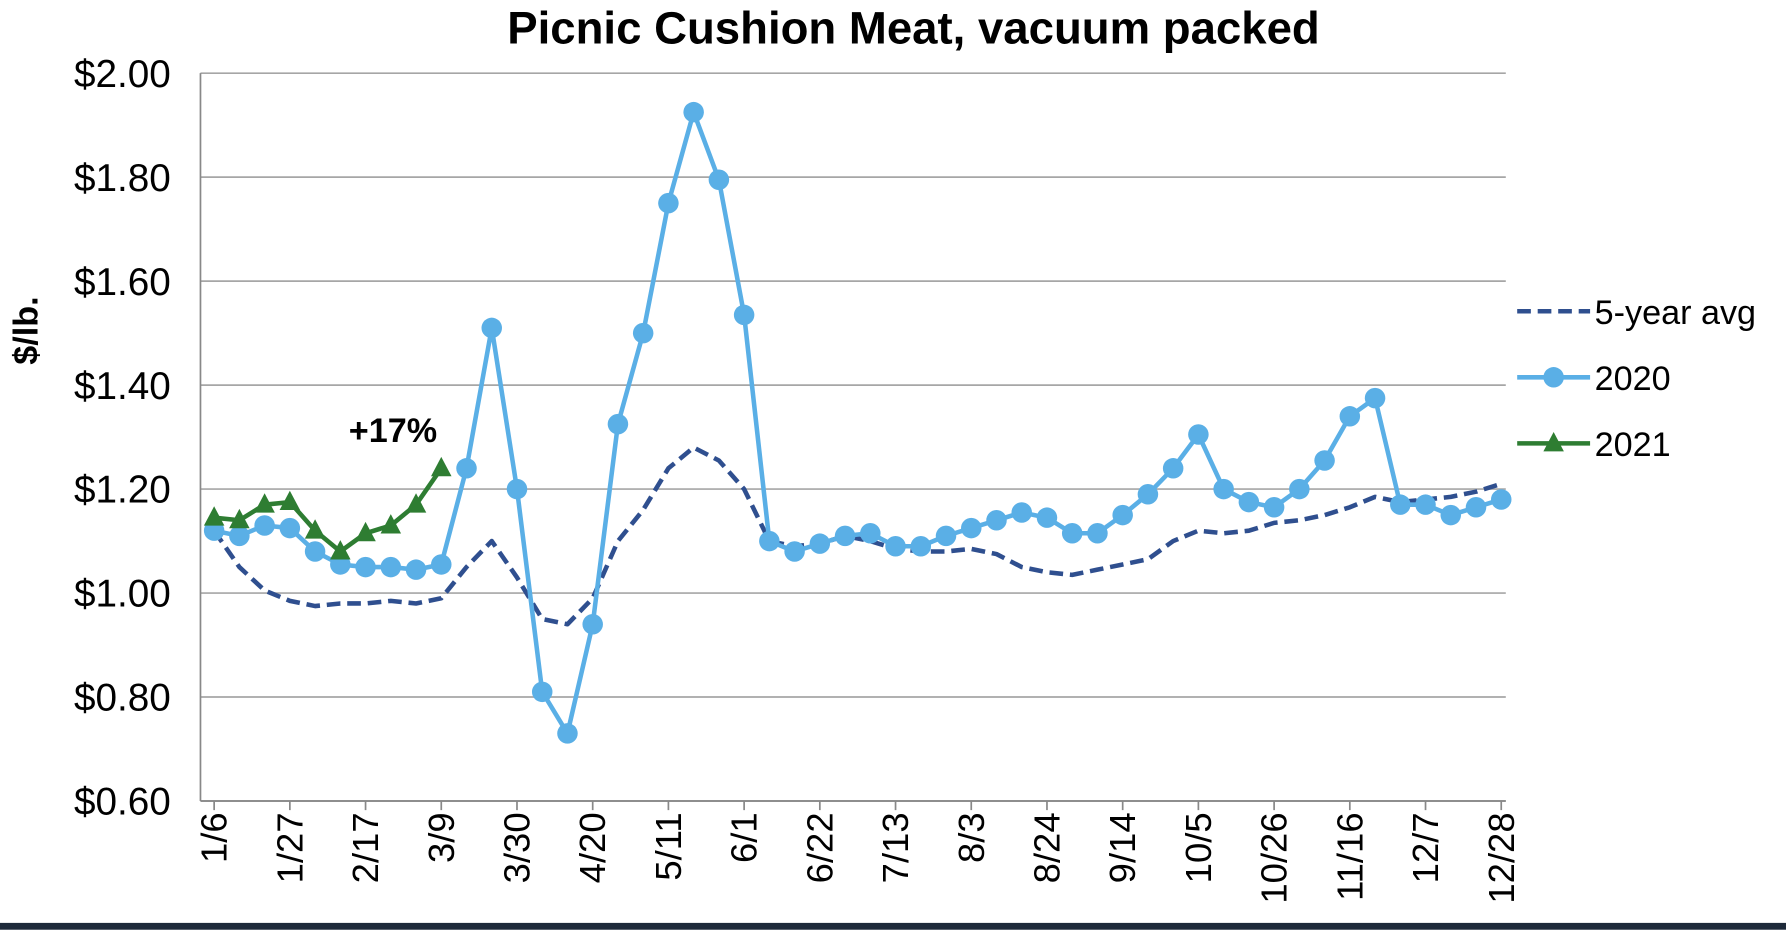 This screenshot has width=1786, height=935. I want to click on x-tick-label: 8/3, so click(971, 837).